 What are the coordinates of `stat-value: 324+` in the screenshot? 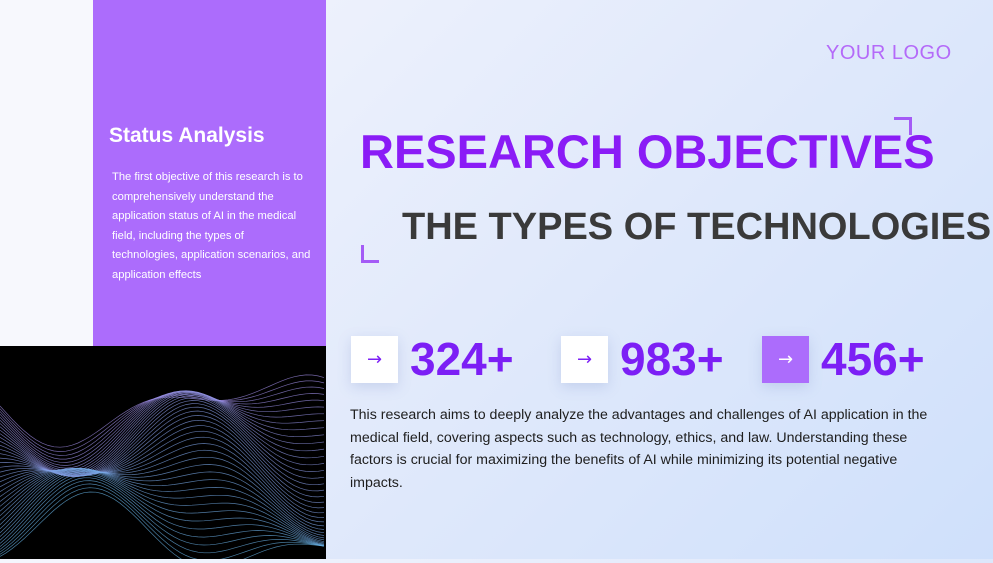 It's located at (462, 359).